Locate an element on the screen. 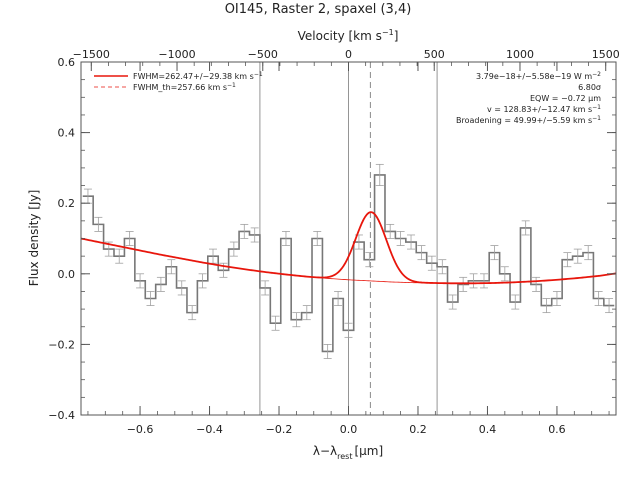 This screenshot has width=640, height=480. y-tick-label: −0.2 is located at coordinates (61, 344).